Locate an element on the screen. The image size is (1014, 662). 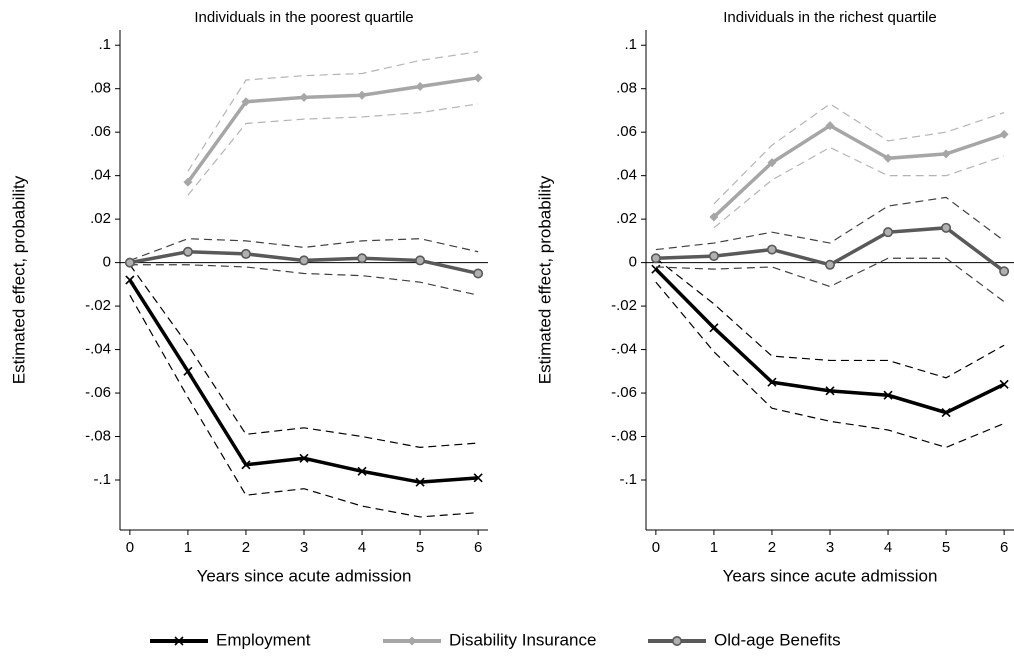
chart-title: Individuals in the poorest quartile is located at coordinates (303, 17).